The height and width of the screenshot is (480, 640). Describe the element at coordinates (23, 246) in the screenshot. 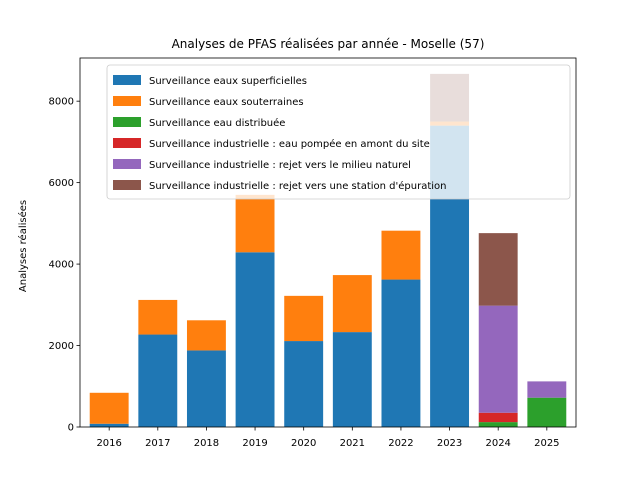

I see `y-axis-label: Analyses réalisées` at that location.